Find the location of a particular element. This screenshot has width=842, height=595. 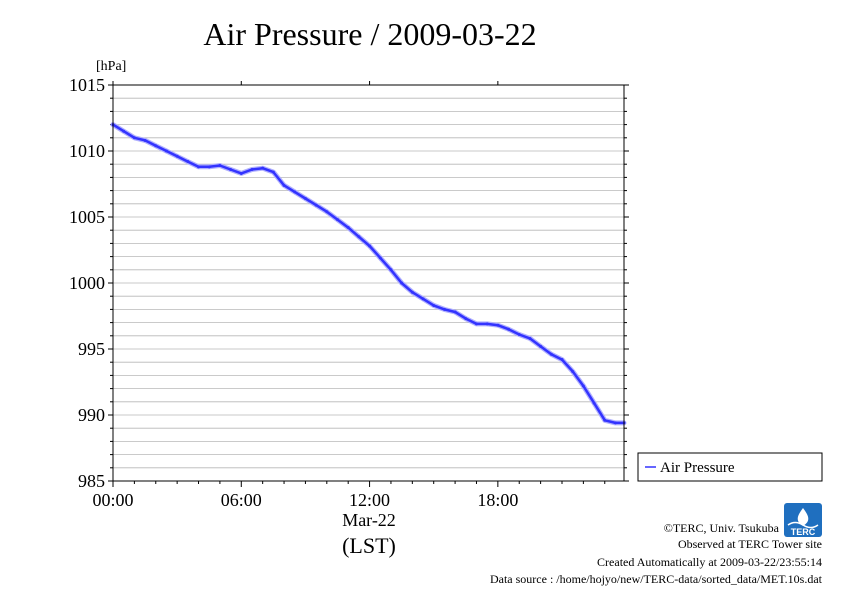

legend: Air Pressure is located at coordinates (730, 467).